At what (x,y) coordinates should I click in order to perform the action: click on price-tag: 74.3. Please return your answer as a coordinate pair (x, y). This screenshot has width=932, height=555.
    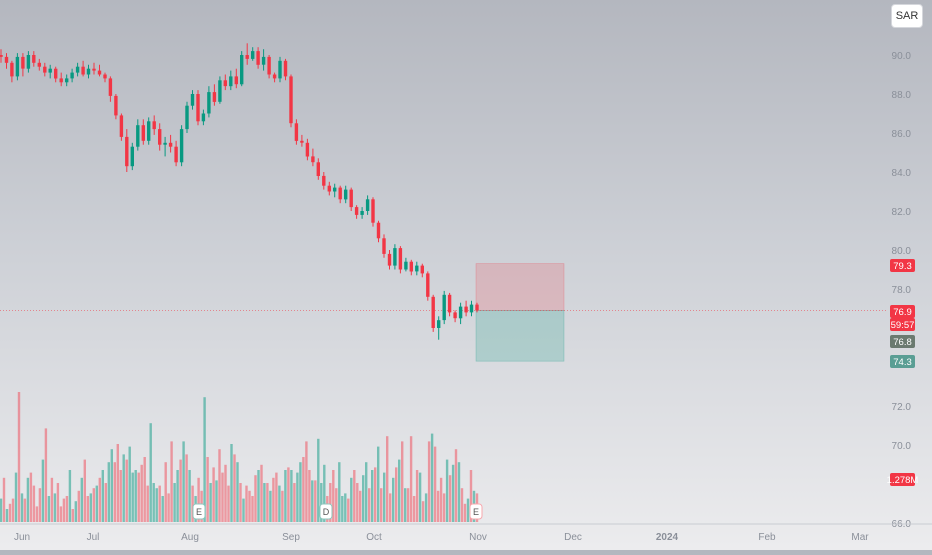
    Looking at the image, I should click on (902, 361).